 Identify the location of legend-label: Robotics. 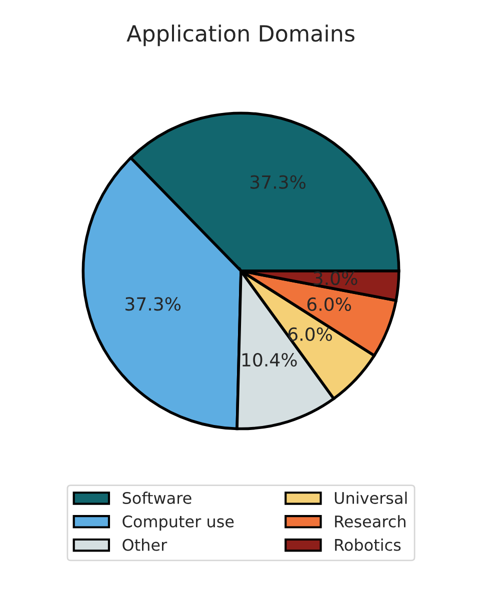
(368, 544).